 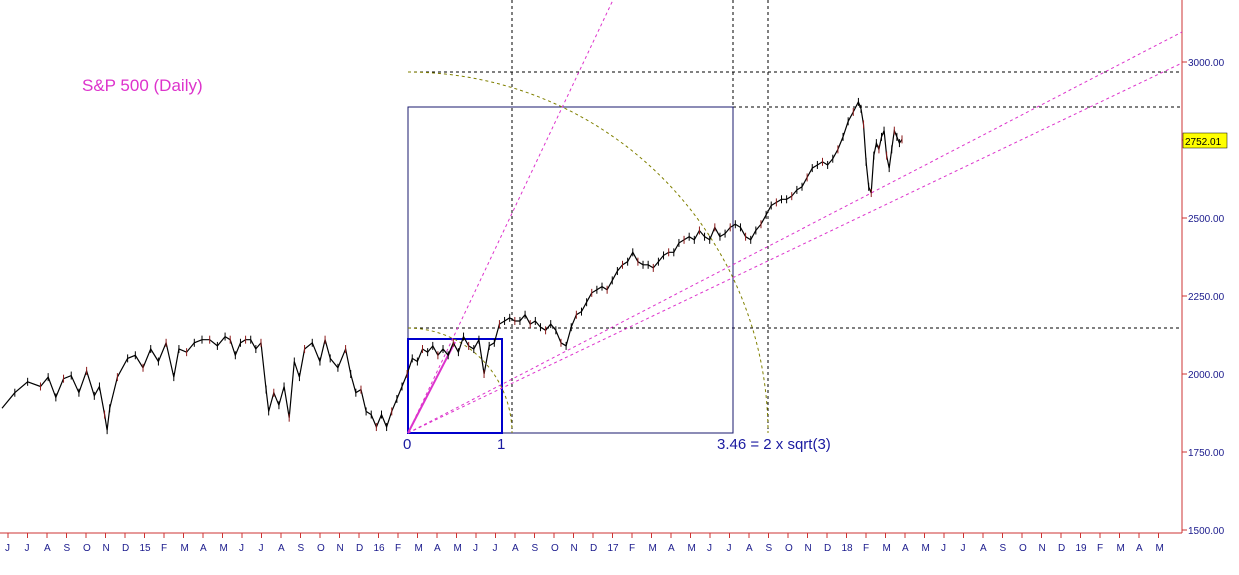 I want to click on y-tick-label: 2000.00, so click(x=1206, y=375).